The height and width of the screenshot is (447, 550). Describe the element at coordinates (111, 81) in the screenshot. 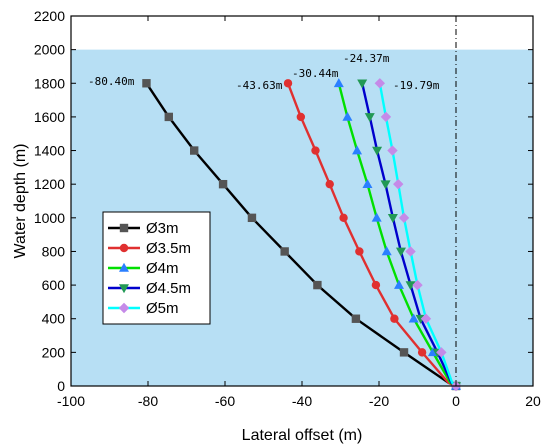

I see `annotation-label: -80.40m` at that location.